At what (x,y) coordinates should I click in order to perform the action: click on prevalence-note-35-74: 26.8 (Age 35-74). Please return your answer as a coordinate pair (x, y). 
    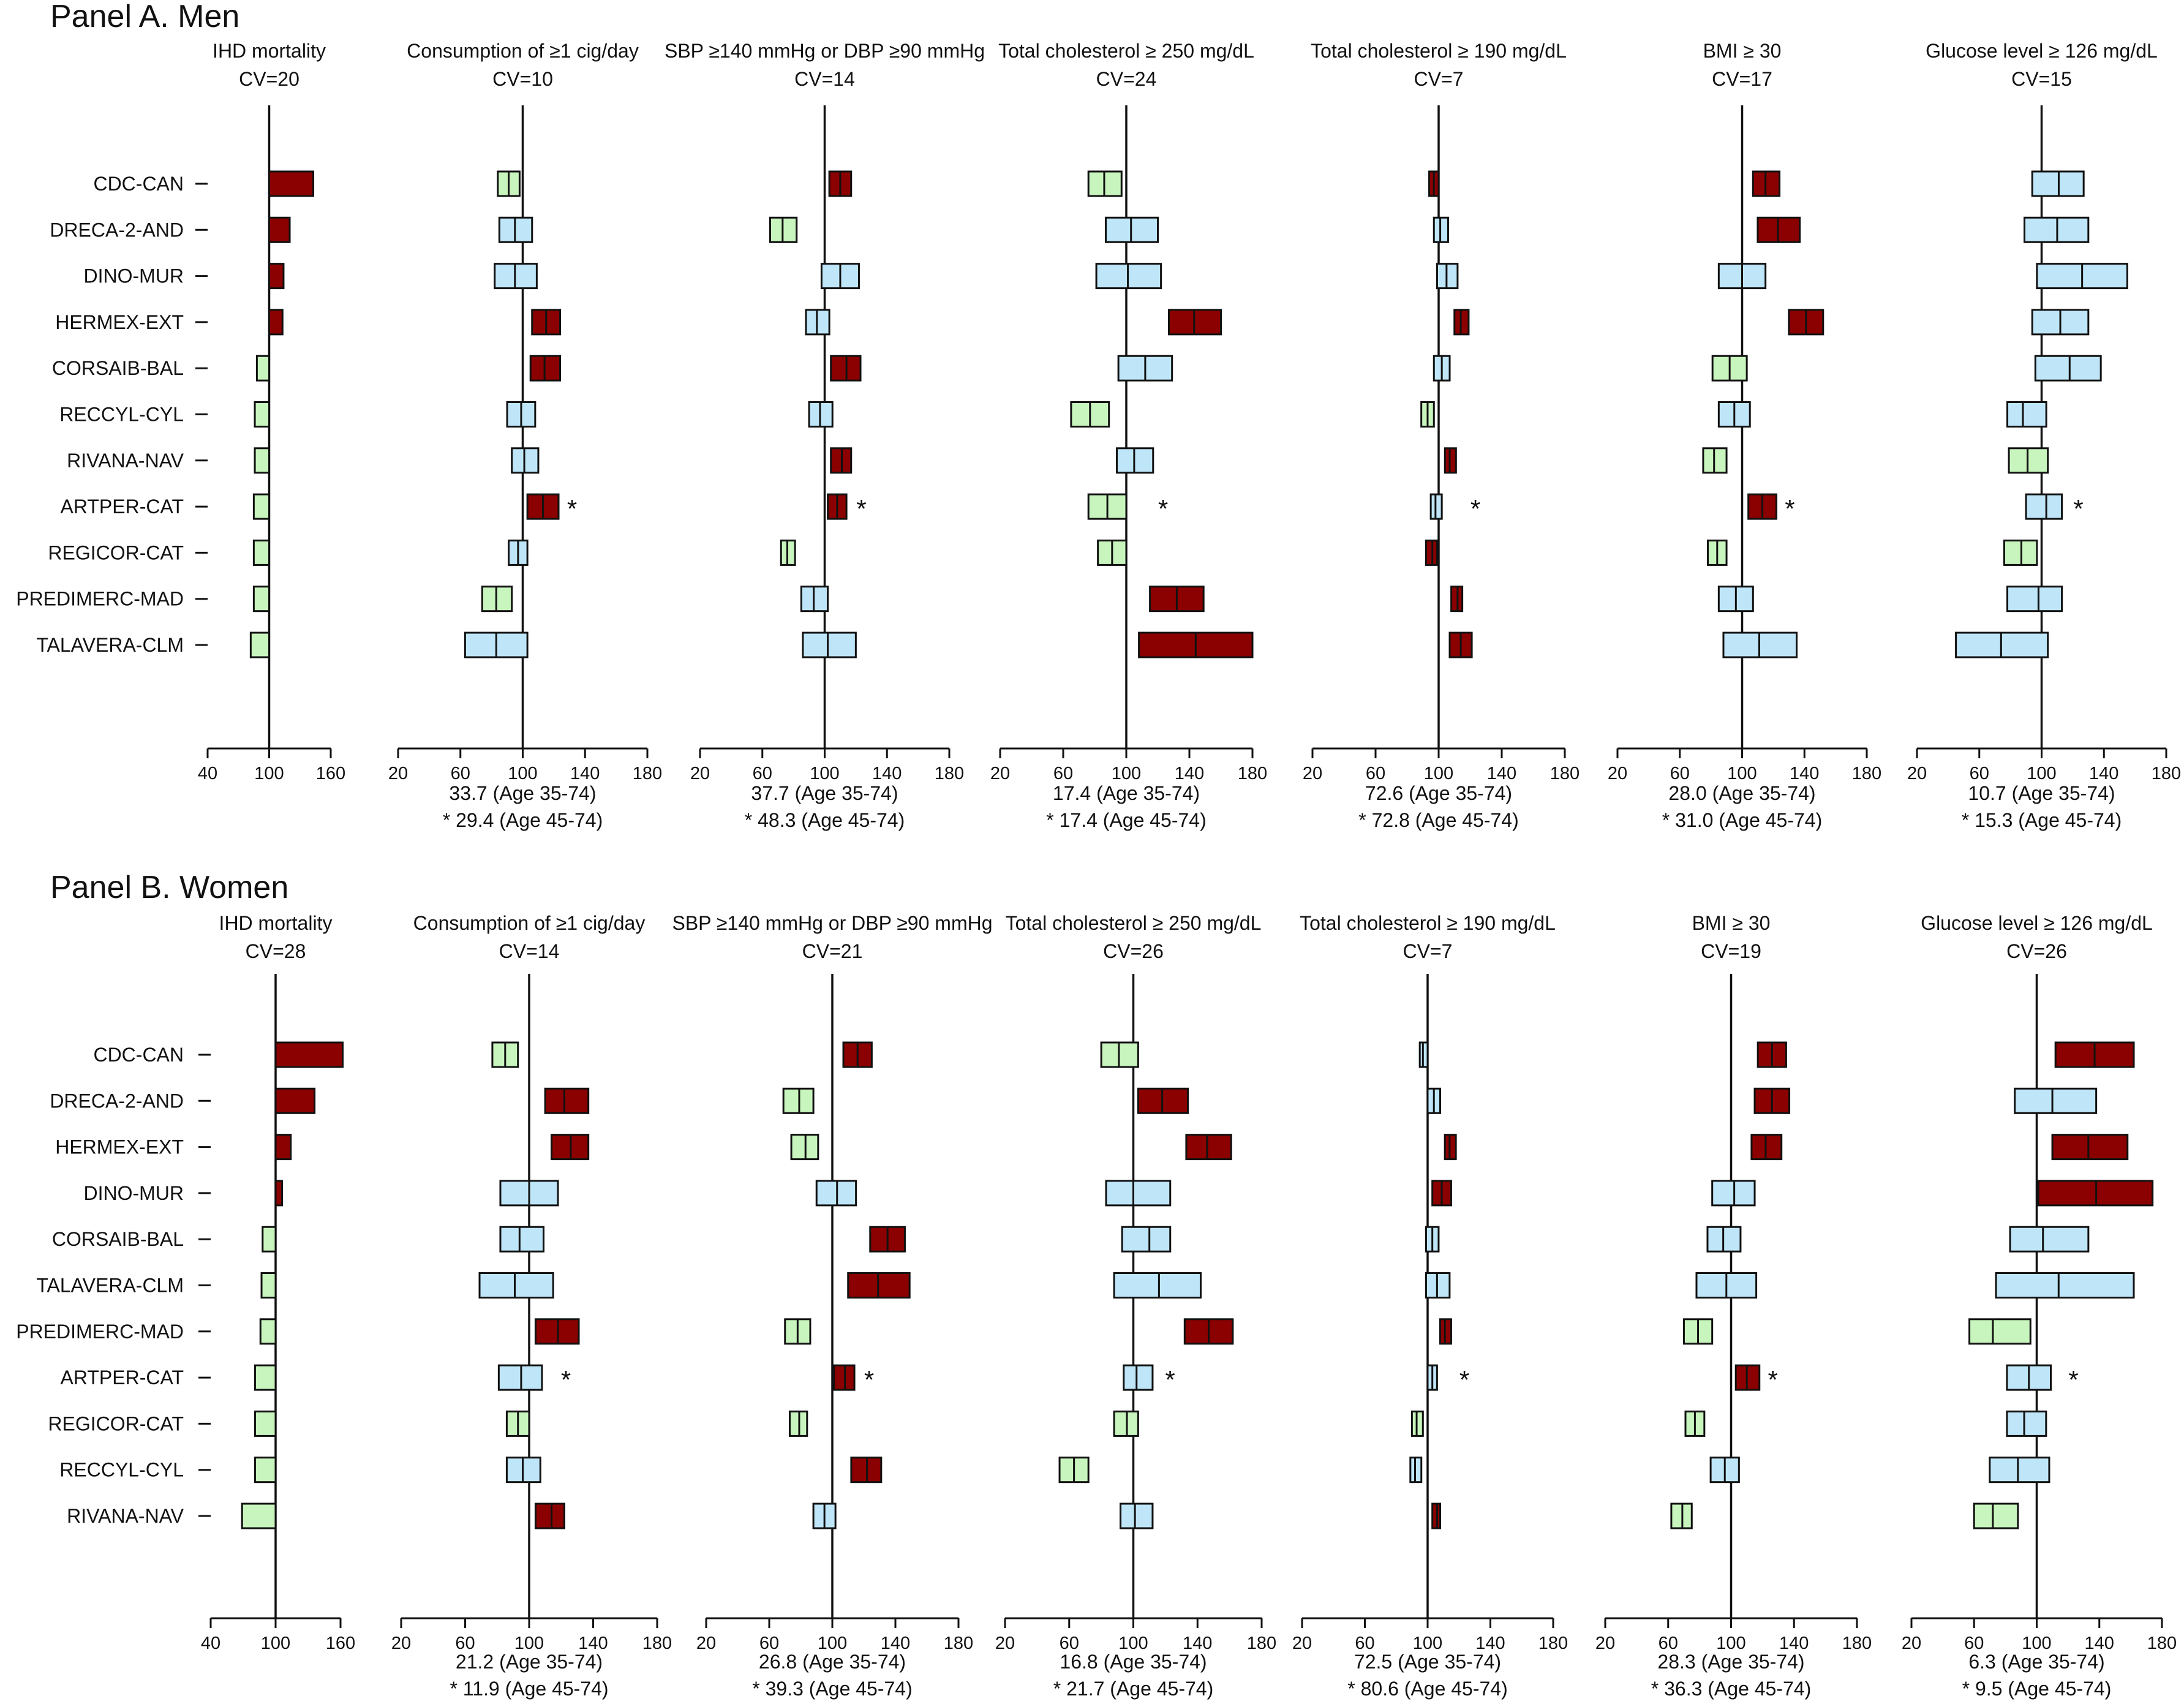
    Looking at the image, I should click on (832, 1662).